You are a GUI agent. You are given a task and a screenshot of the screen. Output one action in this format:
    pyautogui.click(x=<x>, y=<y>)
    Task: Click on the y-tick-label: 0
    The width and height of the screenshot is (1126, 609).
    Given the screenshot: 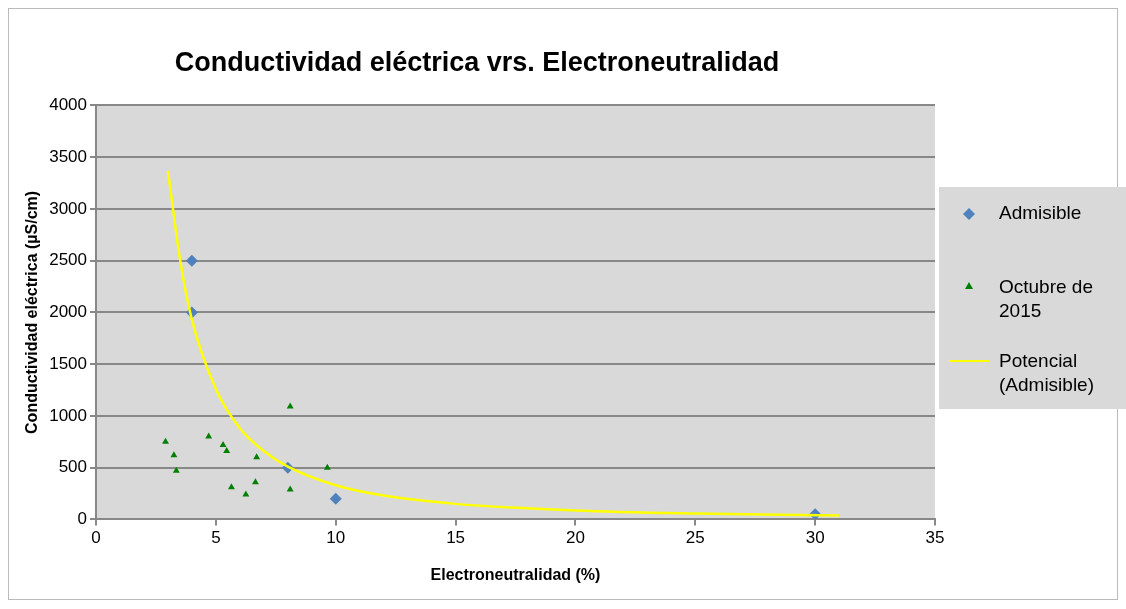 What is the action you would take?
    pyautogui.click(x=82, y=519)
    